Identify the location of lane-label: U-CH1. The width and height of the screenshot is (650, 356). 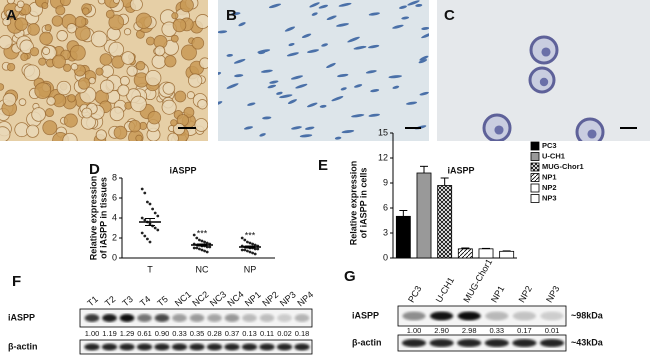
(445, 289).